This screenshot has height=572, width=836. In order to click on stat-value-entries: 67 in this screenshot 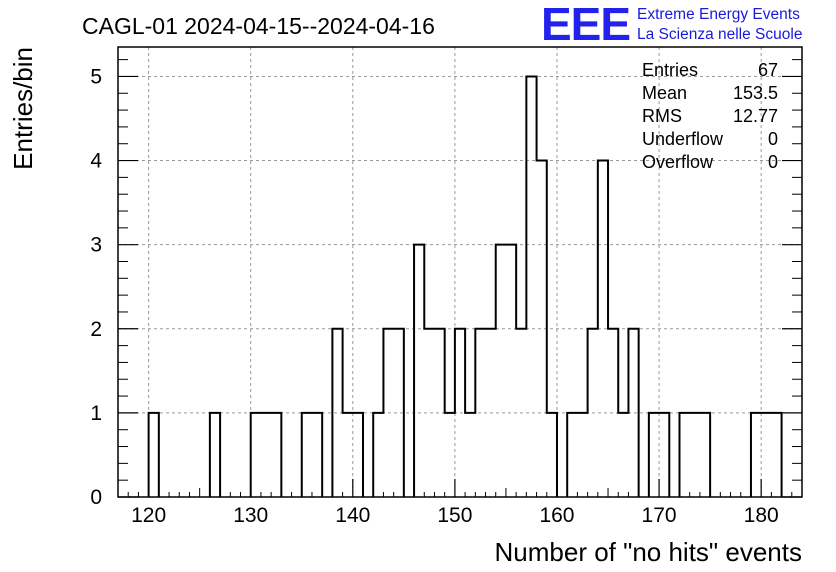, I will do `click(768, 70)`.